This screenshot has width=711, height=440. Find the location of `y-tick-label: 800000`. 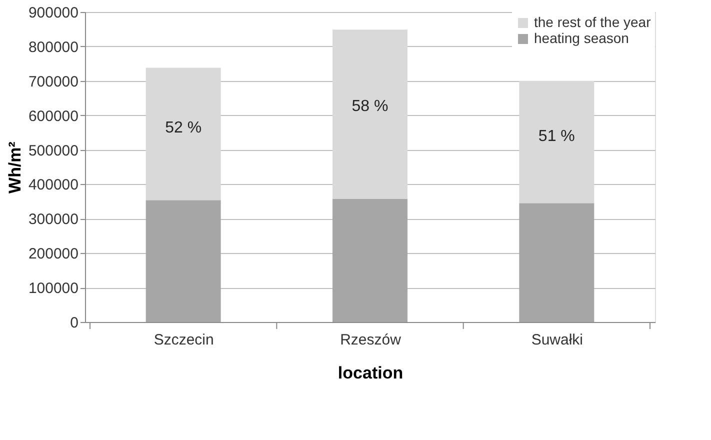

y-tick-label: 800000 is located at coordinates (53, 47).